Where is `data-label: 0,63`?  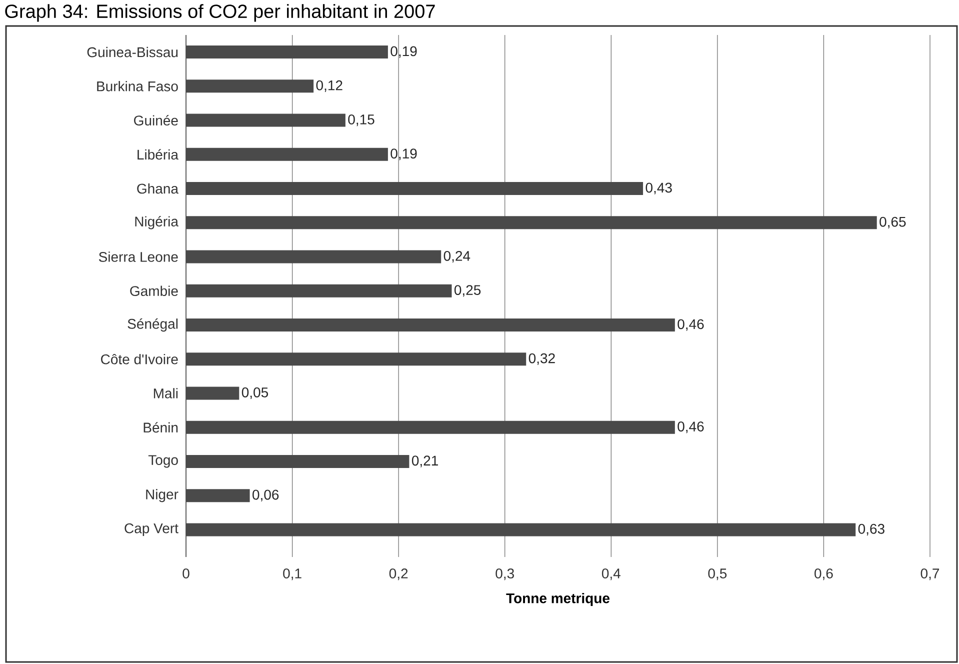
data-label: 0,63 is located at coordinates (871, 530).